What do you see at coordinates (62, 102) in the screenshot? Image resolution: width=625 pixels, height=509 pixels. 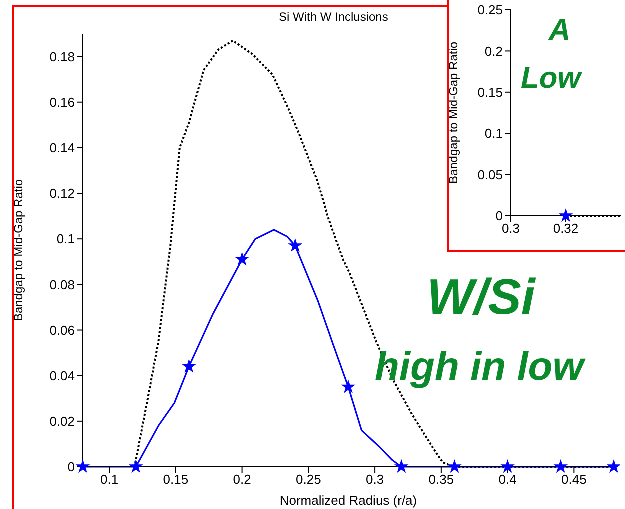 I see `y-tick-label: 0.16` at bounding box center [62, 102].